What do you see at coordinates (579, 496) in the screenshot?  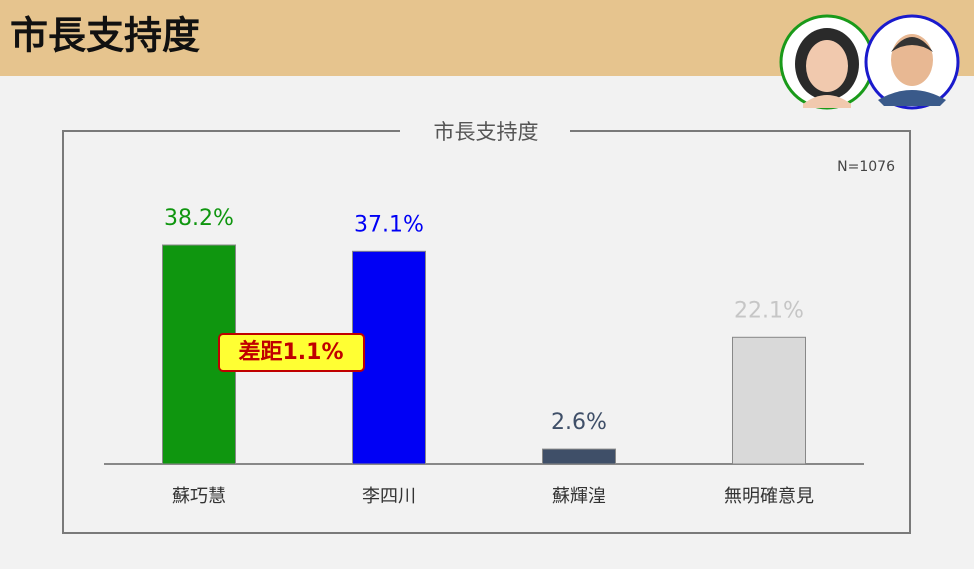 I see `x-tick-label: 蘇輝湟` at bounding box center [579, 496].